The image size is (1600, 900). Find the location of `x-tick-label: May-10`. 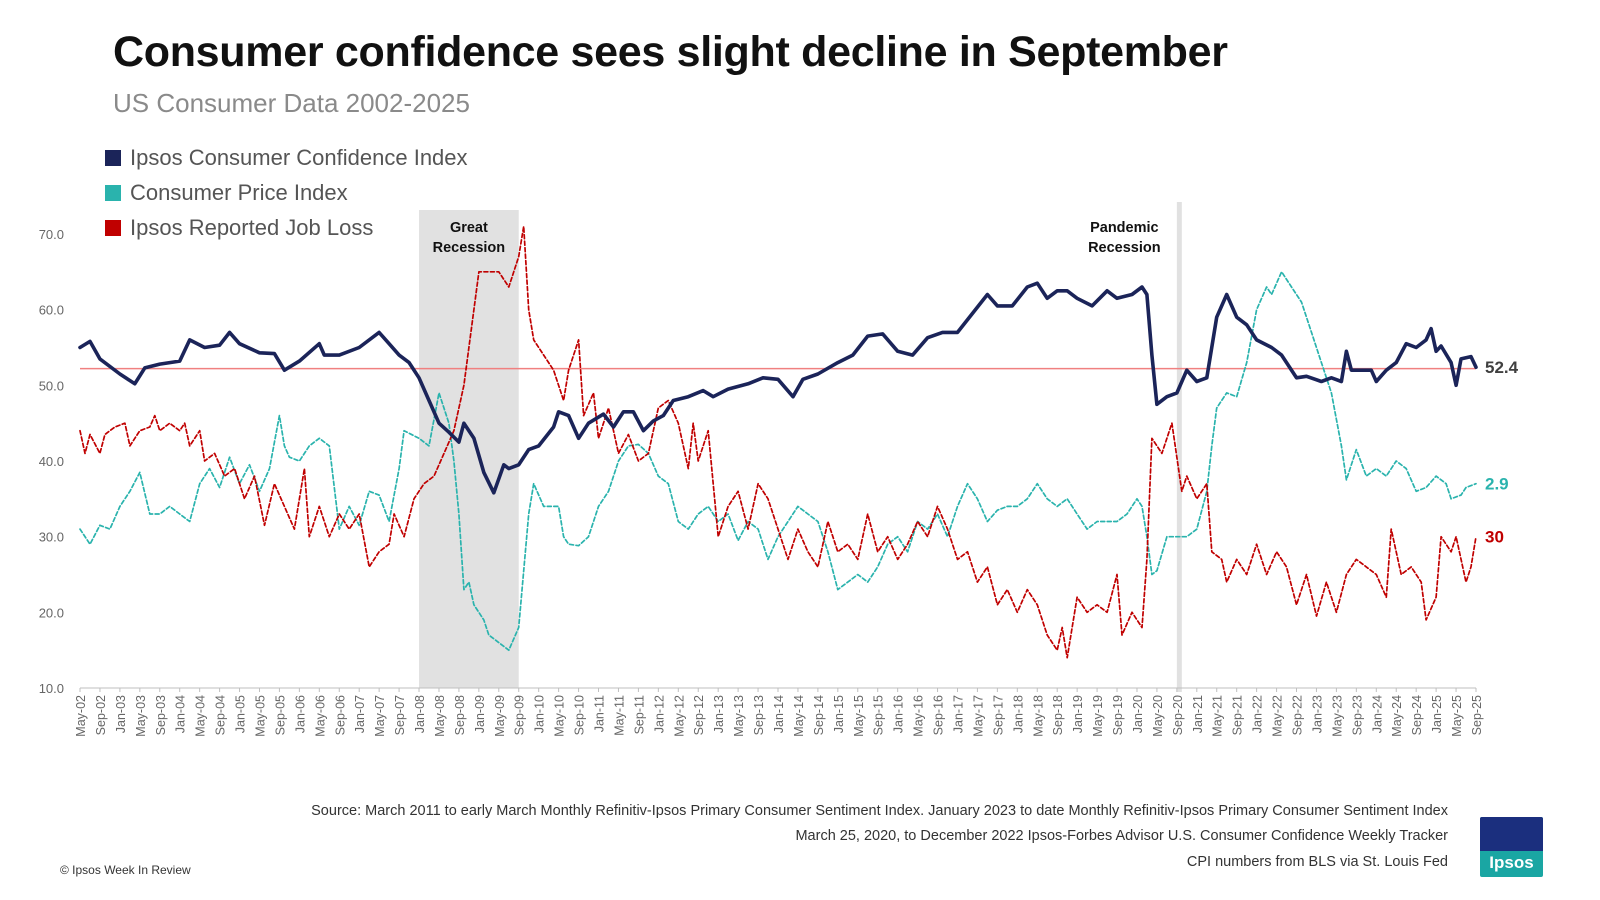

x-tick-label: May-10 is located at coordinates (560, 716).